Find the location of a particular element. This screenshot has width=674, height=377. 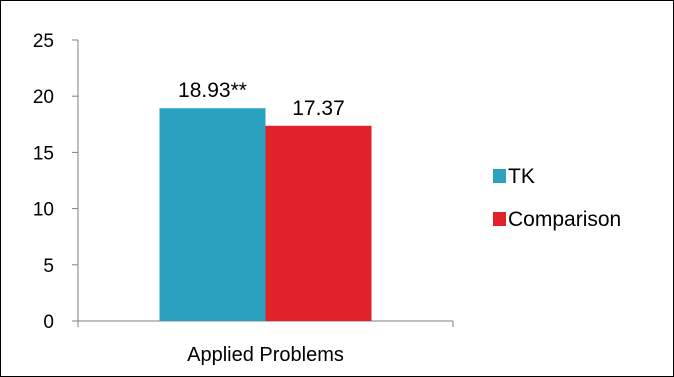

y-tick-label: 15 is located at coordinates (43, 153).